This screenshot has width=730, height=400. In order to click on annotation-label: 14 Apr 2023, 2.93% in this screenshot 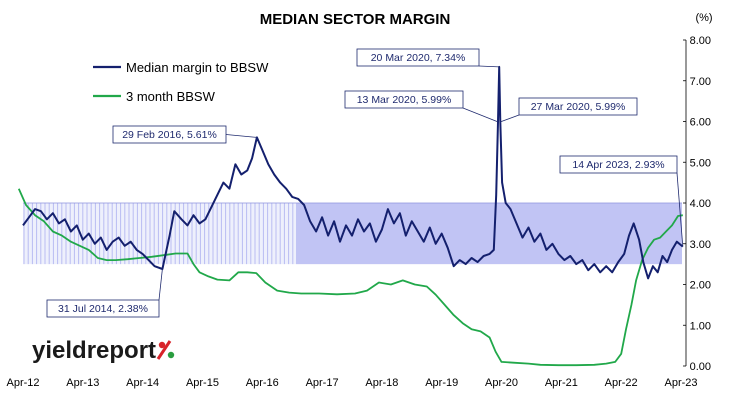, I will do `click(618, 165)`.